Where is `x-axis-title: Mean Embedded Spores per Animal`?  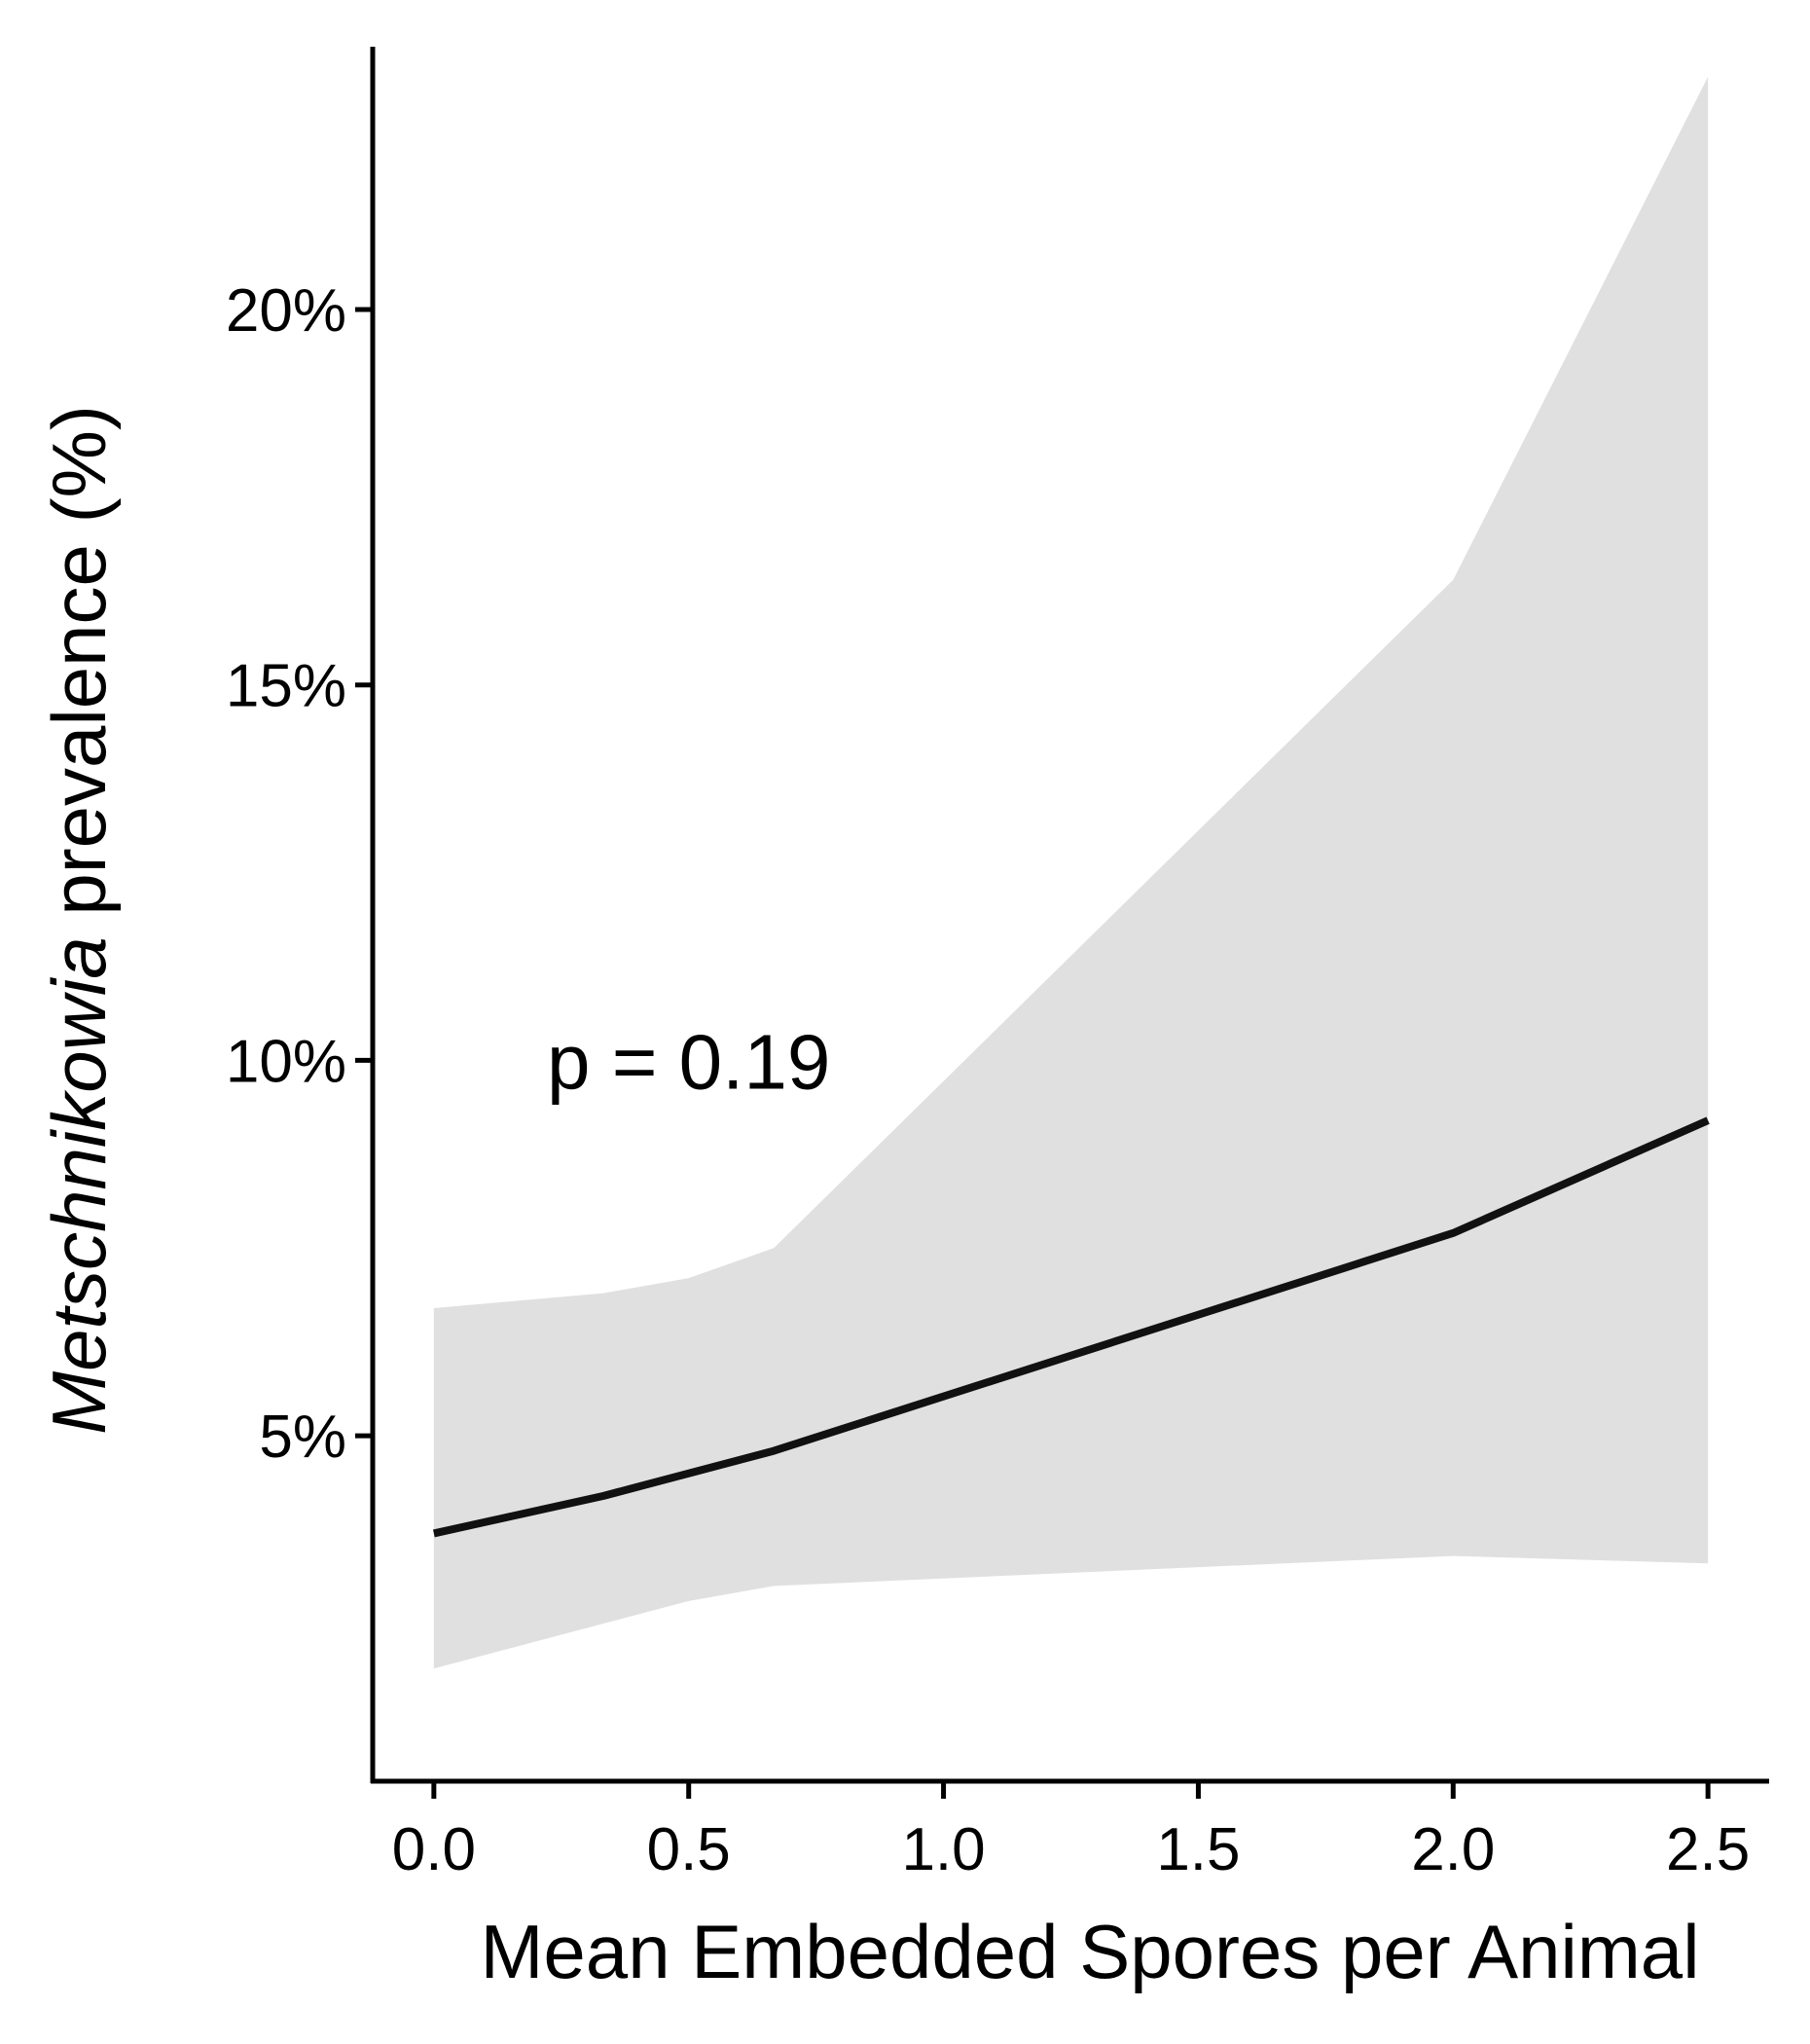
x-axis-title: Mean Embedded Spores per Animal is located at coordinates (1089, 1952).